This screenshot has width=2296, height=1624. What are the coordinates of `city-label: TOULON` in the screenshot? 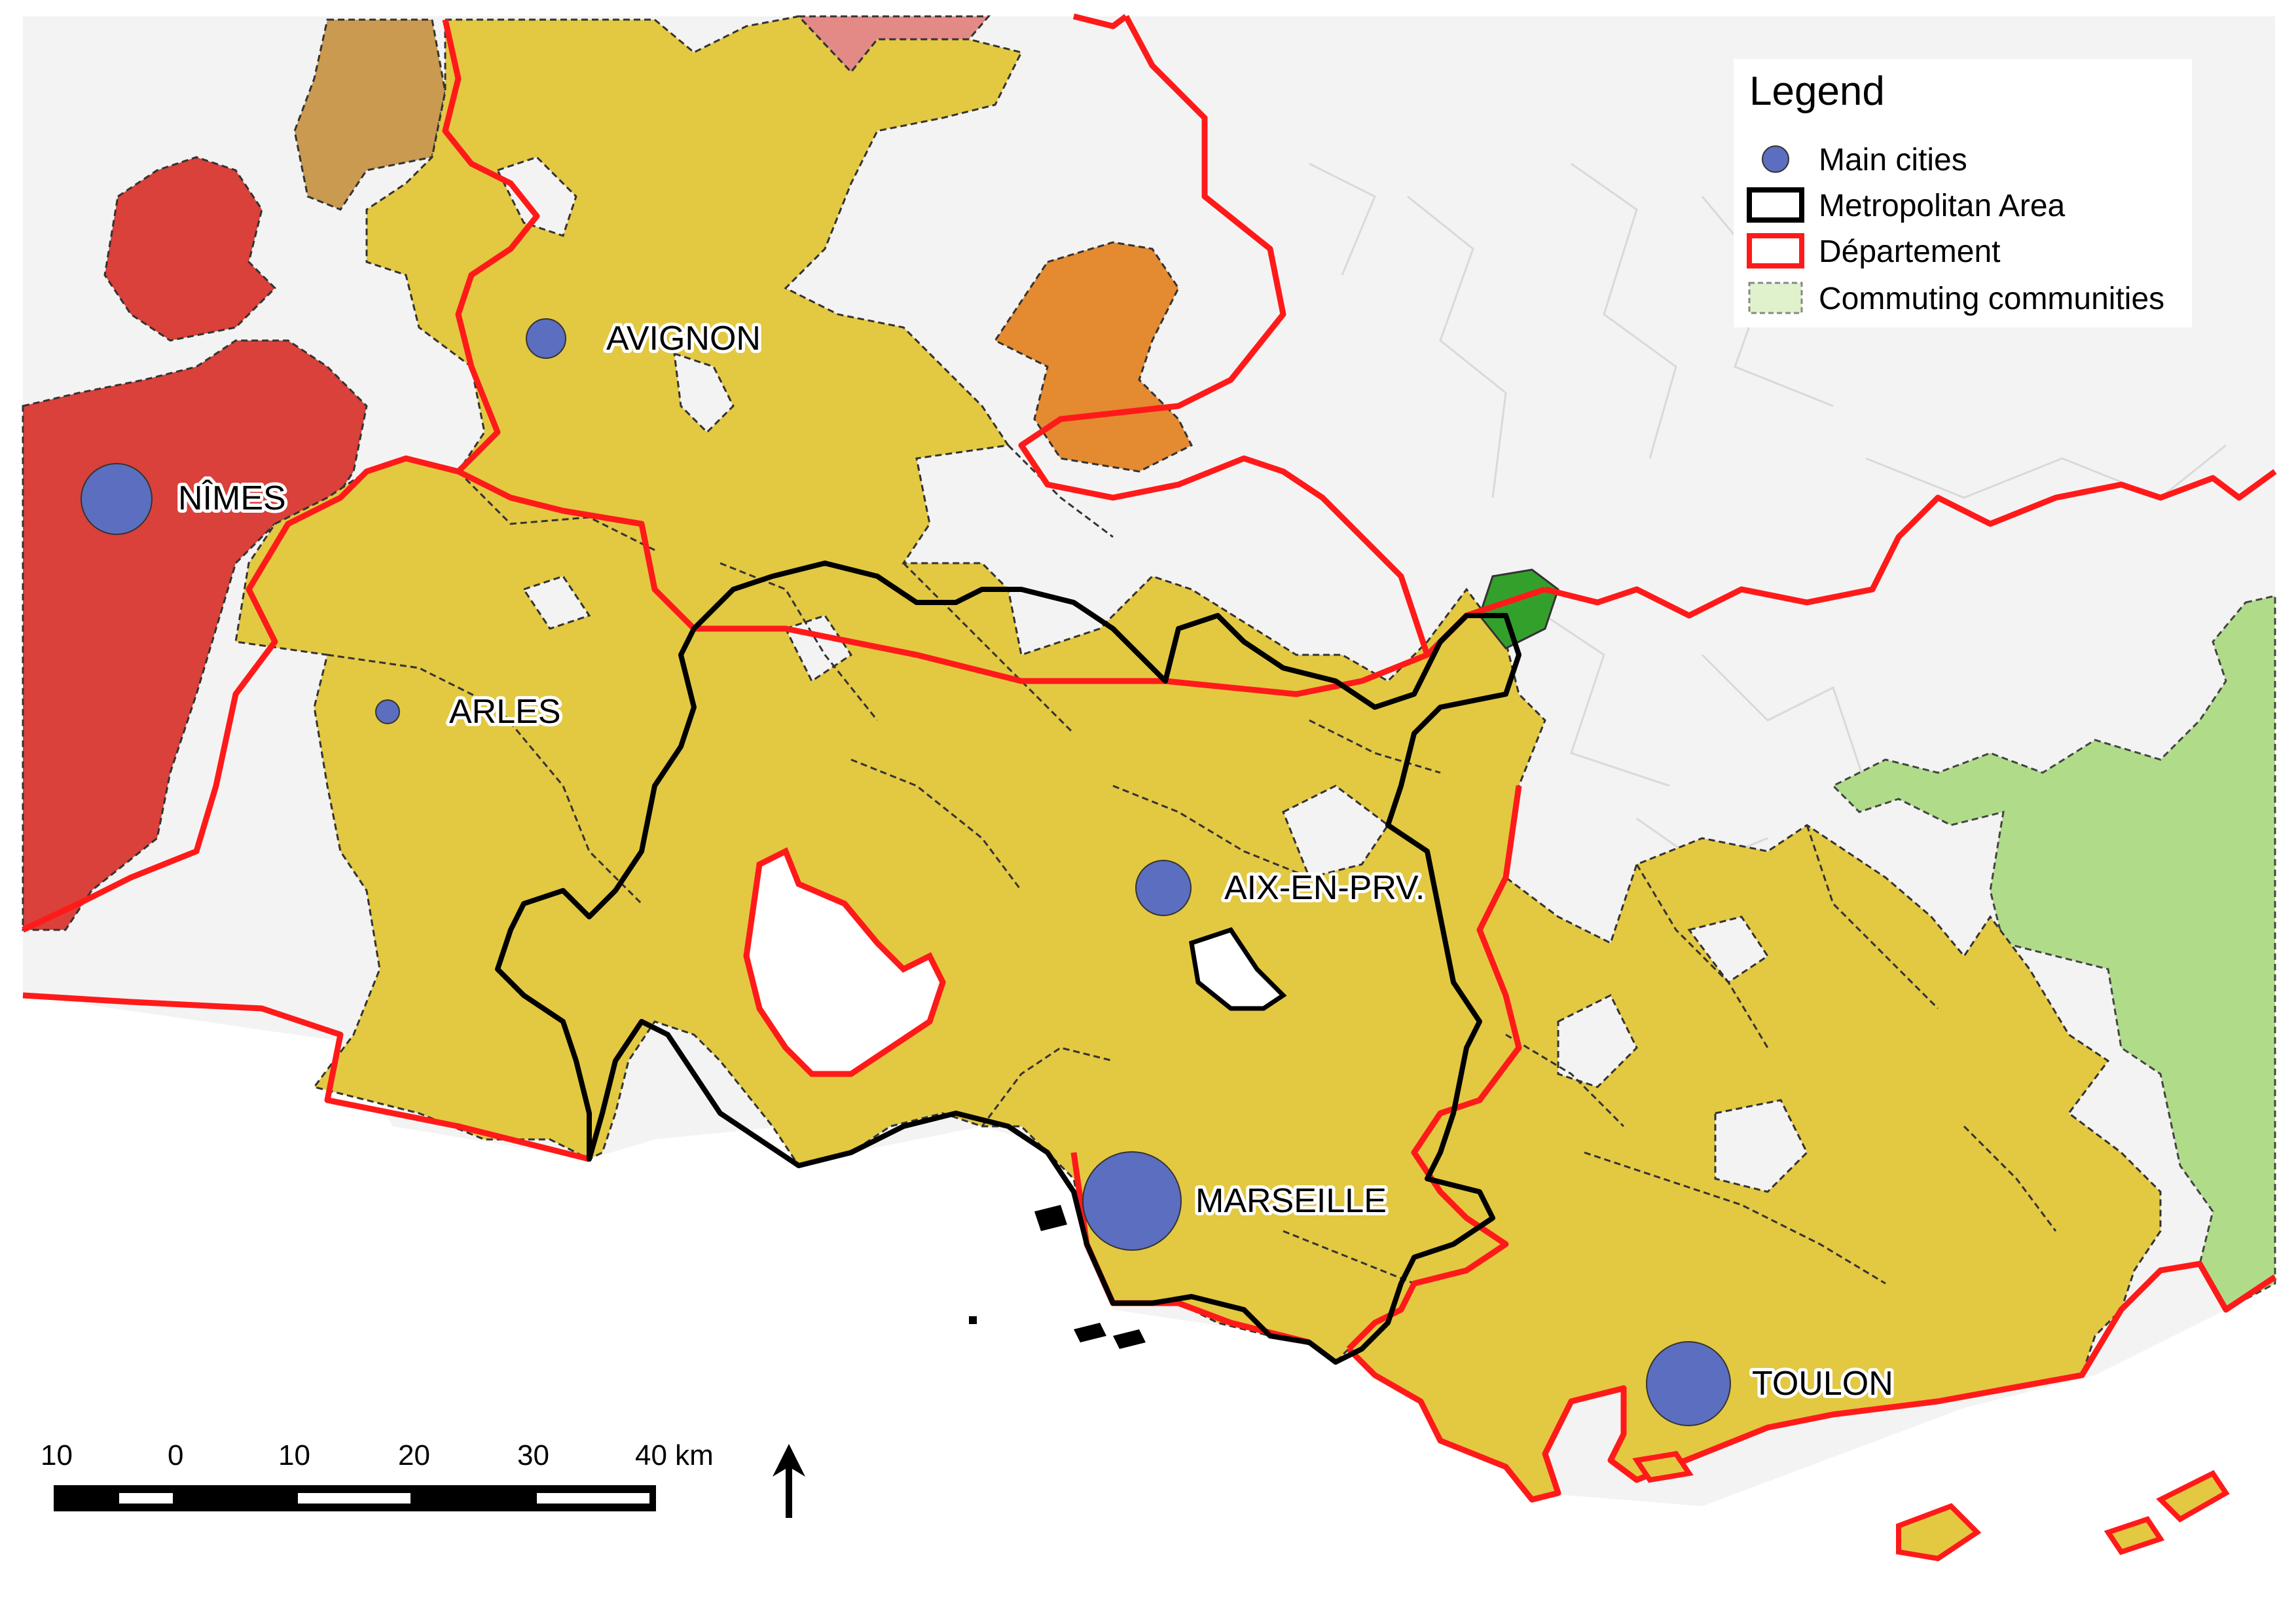 It's located at (1822, 1384).